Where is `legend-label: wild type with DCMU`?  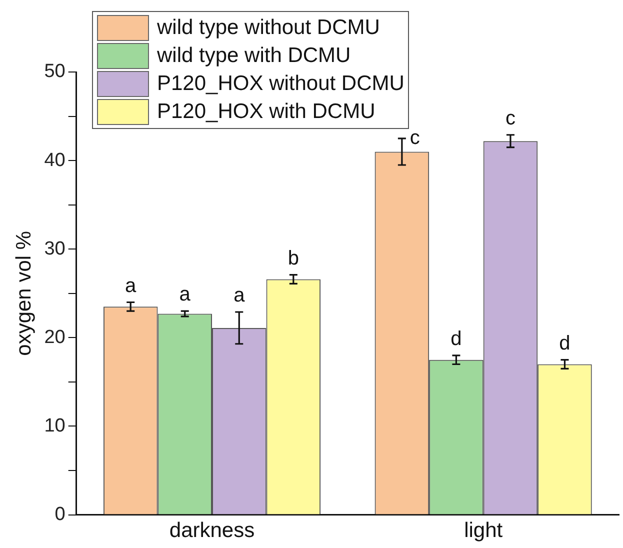 legend-label: wild type with DCMU is located at coordinates (254, 56).